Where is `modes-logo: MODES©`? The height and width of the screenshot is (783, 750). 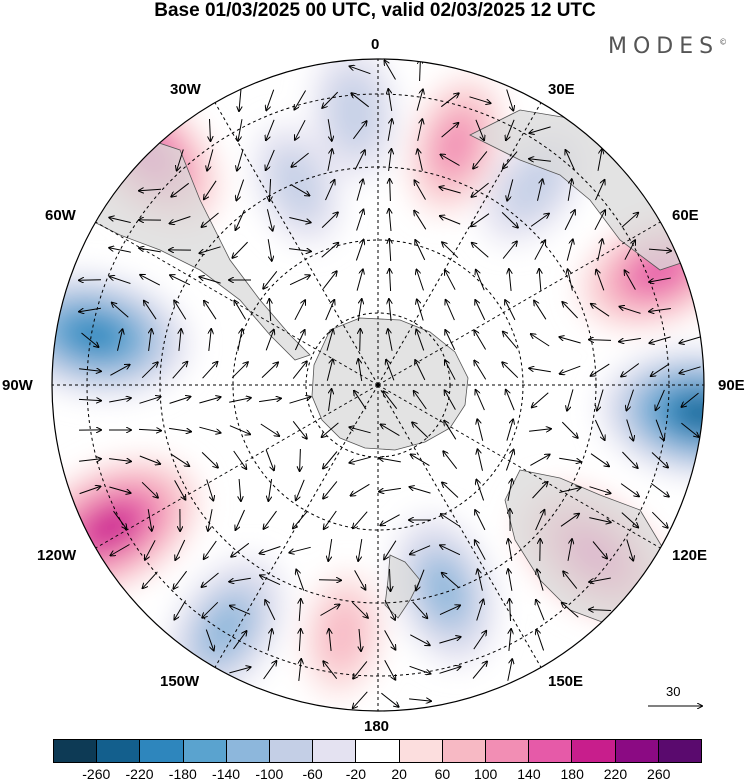 modes-logo: MODES© is located at coordinates (667, 46).